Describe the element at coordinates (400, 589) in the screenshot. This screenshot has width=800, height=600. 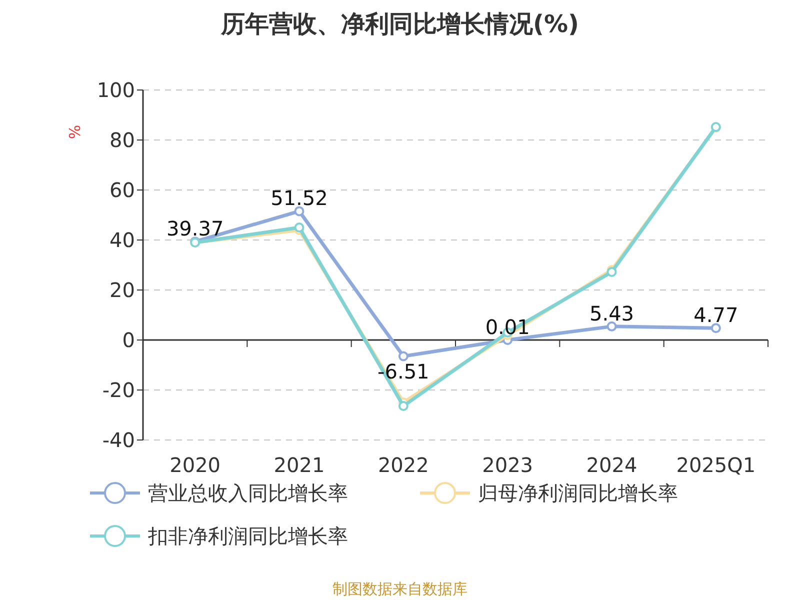
I see `text: 制图数据来自数据库` at that location.